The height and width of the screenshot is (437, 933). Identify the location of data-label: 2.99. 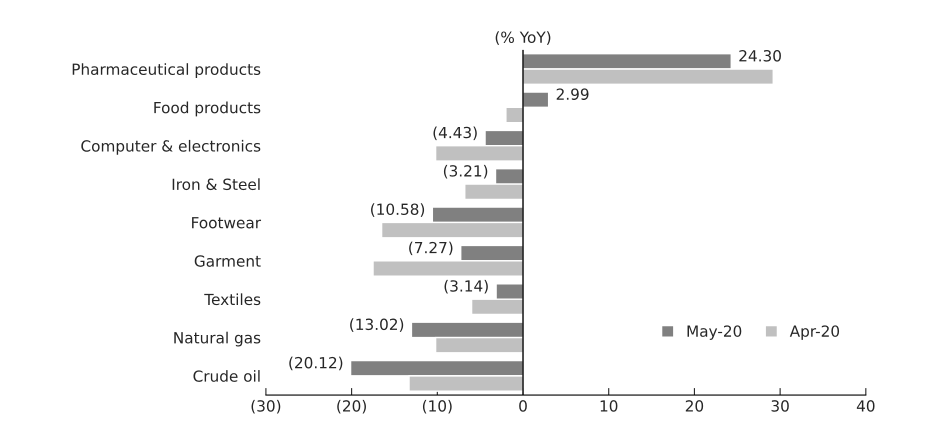
(572, 94).